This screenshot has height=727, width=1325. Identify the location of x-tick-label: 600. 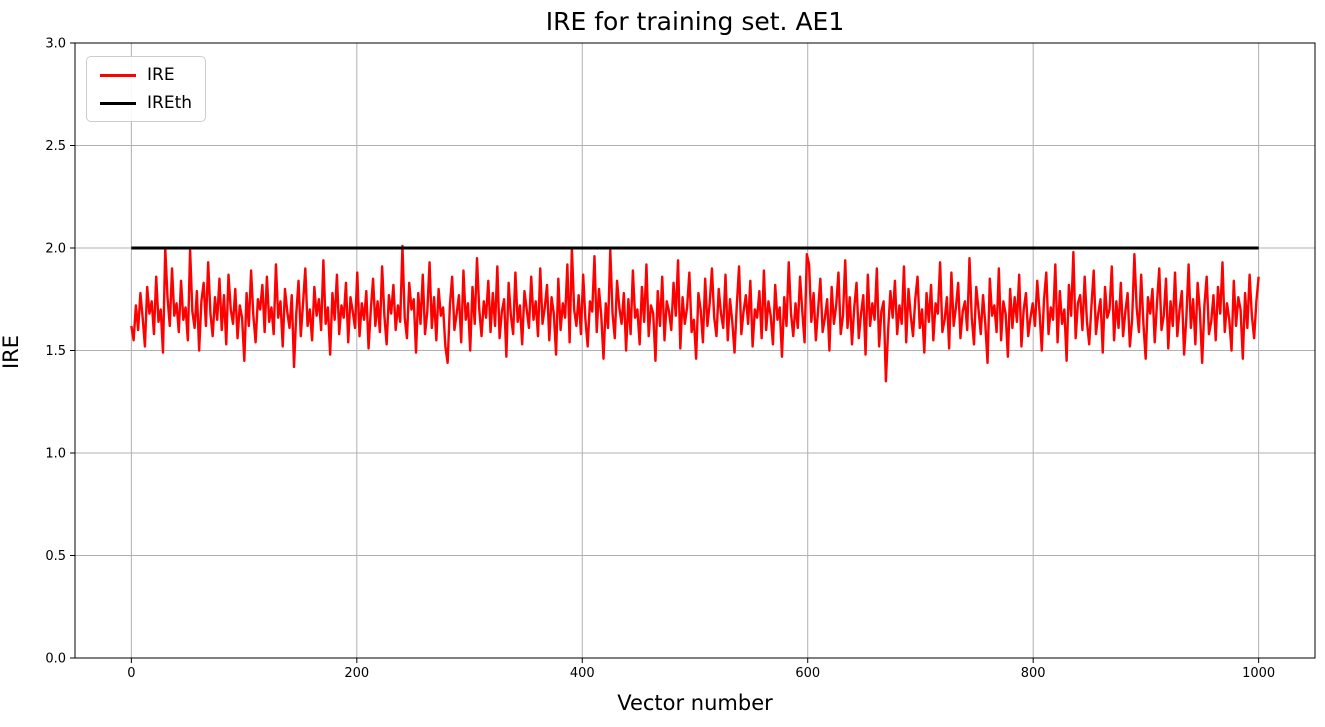
(807, 673).